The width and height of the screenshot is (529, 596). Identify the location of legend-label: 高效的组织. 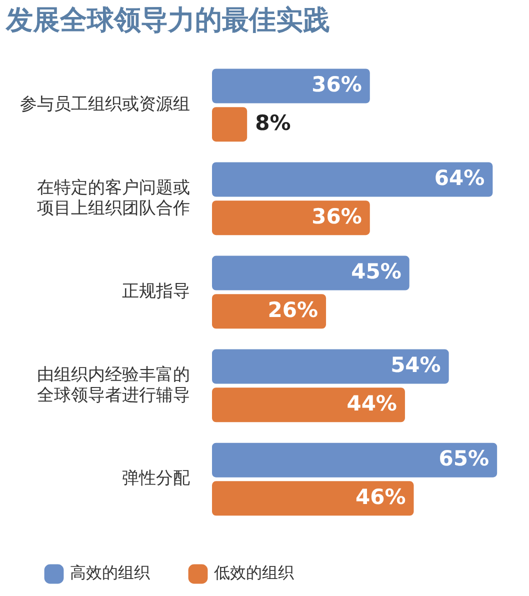
(110, 572).